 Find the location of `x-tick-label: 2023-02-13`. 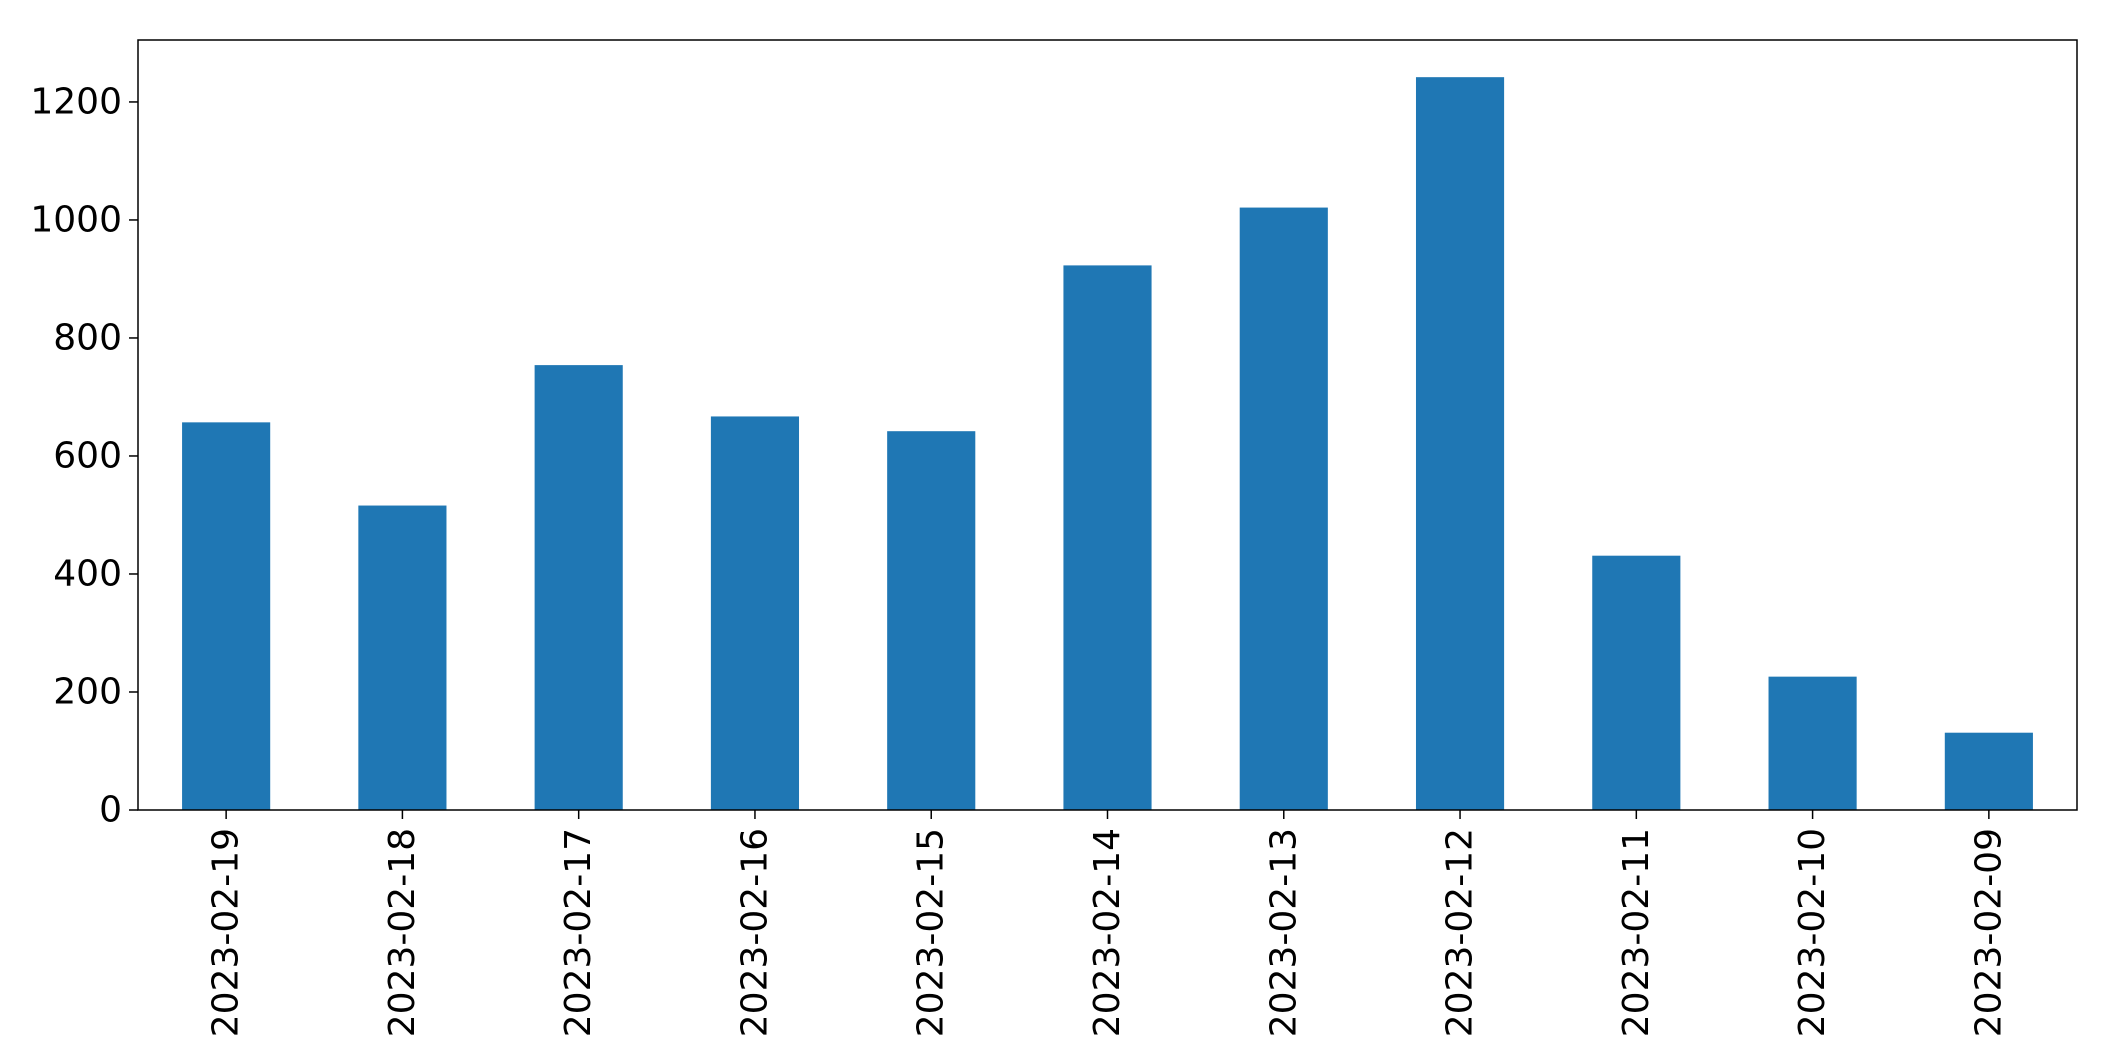

x-tick-label: 2023-02-13 is located at coordinates (1283, 932).